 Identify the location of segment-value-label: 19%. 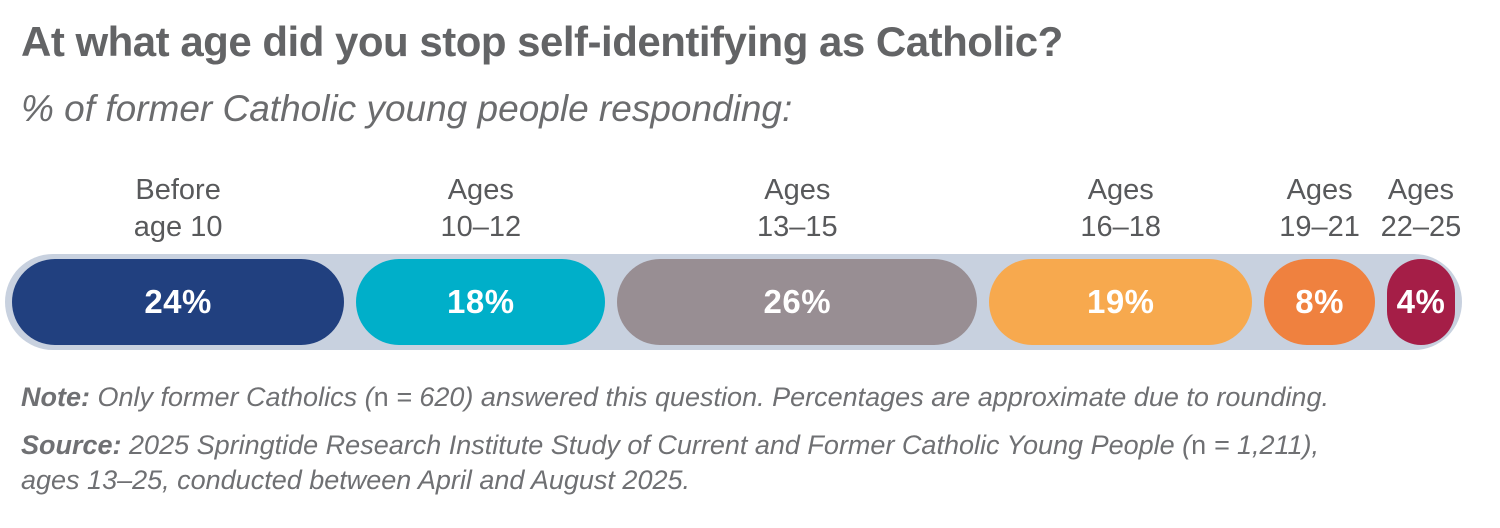
(1120, 302).